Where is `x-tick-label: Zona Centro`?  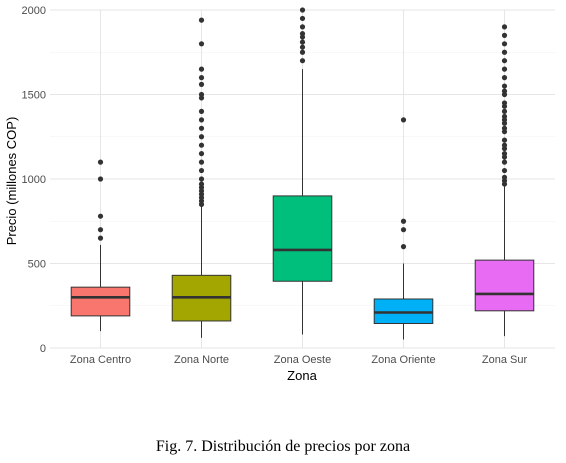 x-tick-label: Zona Centro is located at coordinates (100, 360).